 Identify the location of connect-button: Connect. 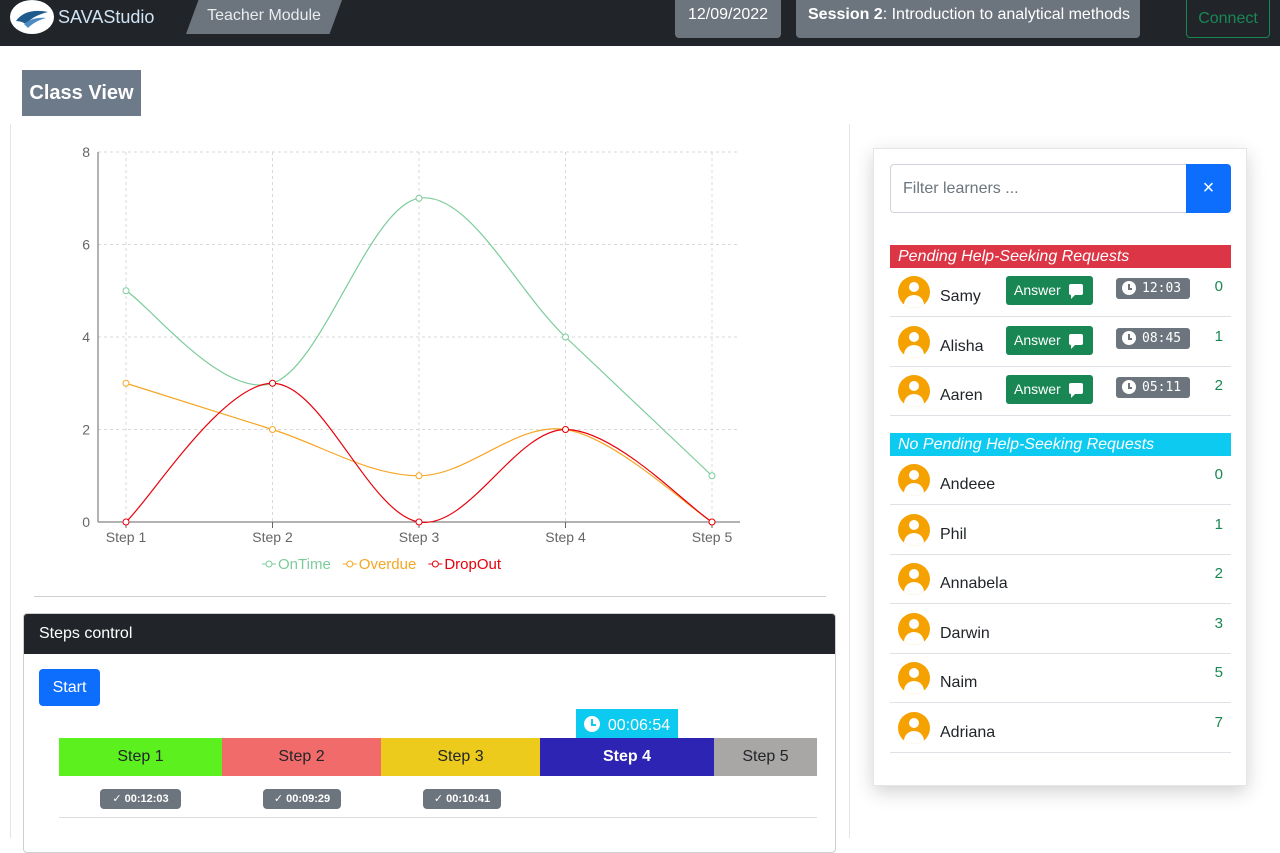
(1228, 19).